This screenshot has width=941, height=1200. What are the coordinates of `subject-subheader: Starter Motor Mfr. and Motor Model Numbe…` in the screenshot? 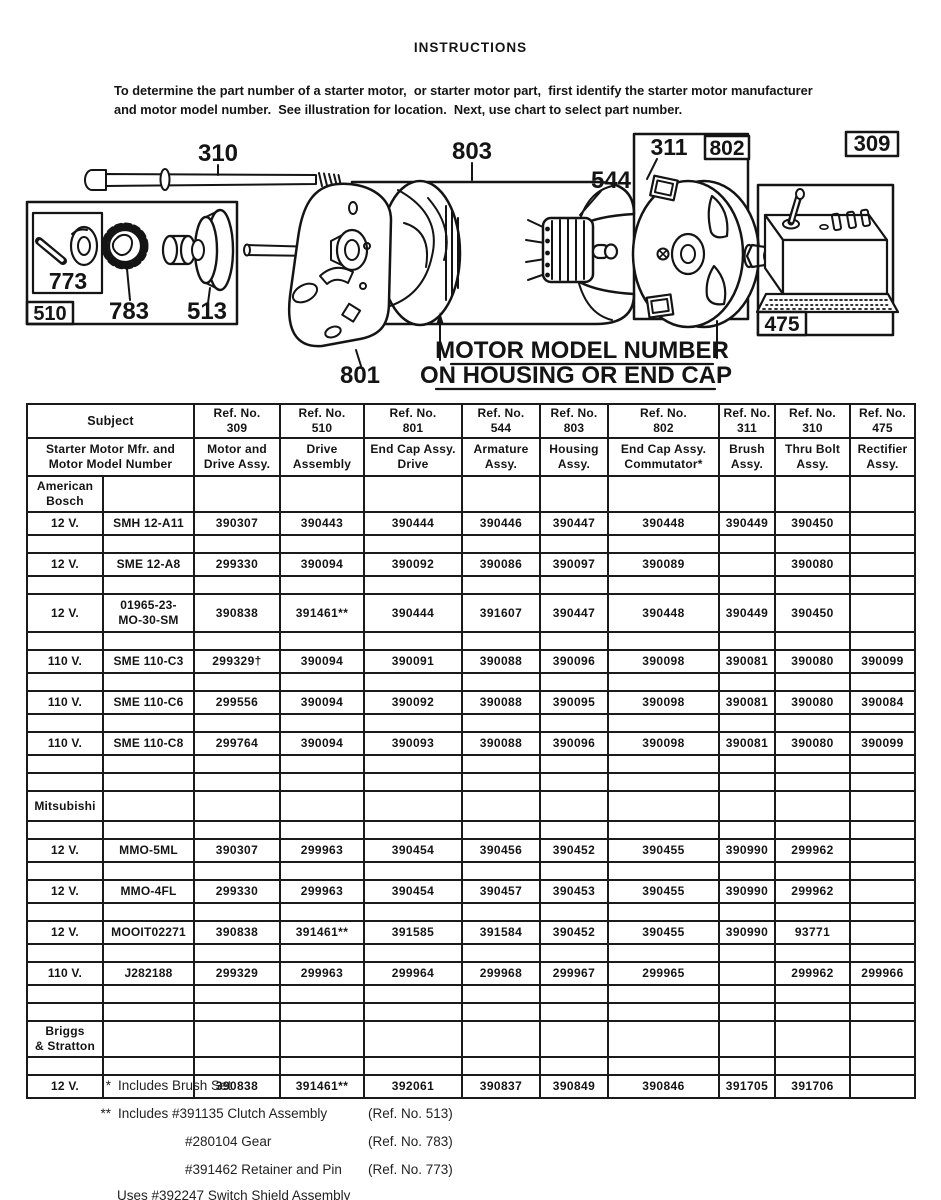 It's located at (110, 457).